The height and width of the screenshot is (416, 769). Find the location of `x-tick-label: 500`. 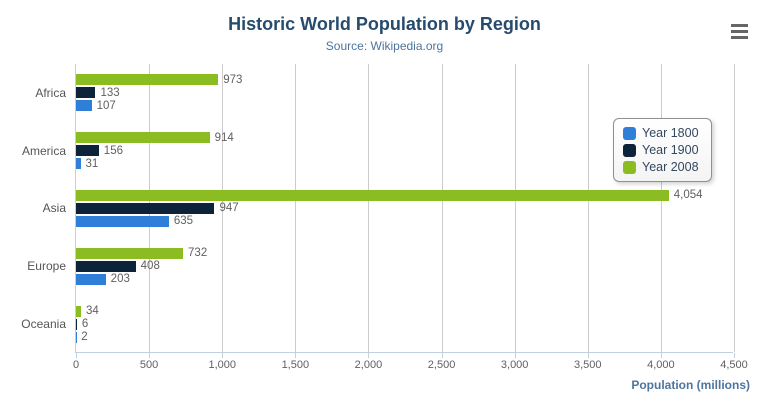

x-tick-label: 500 is located at coordinates (149, 365).